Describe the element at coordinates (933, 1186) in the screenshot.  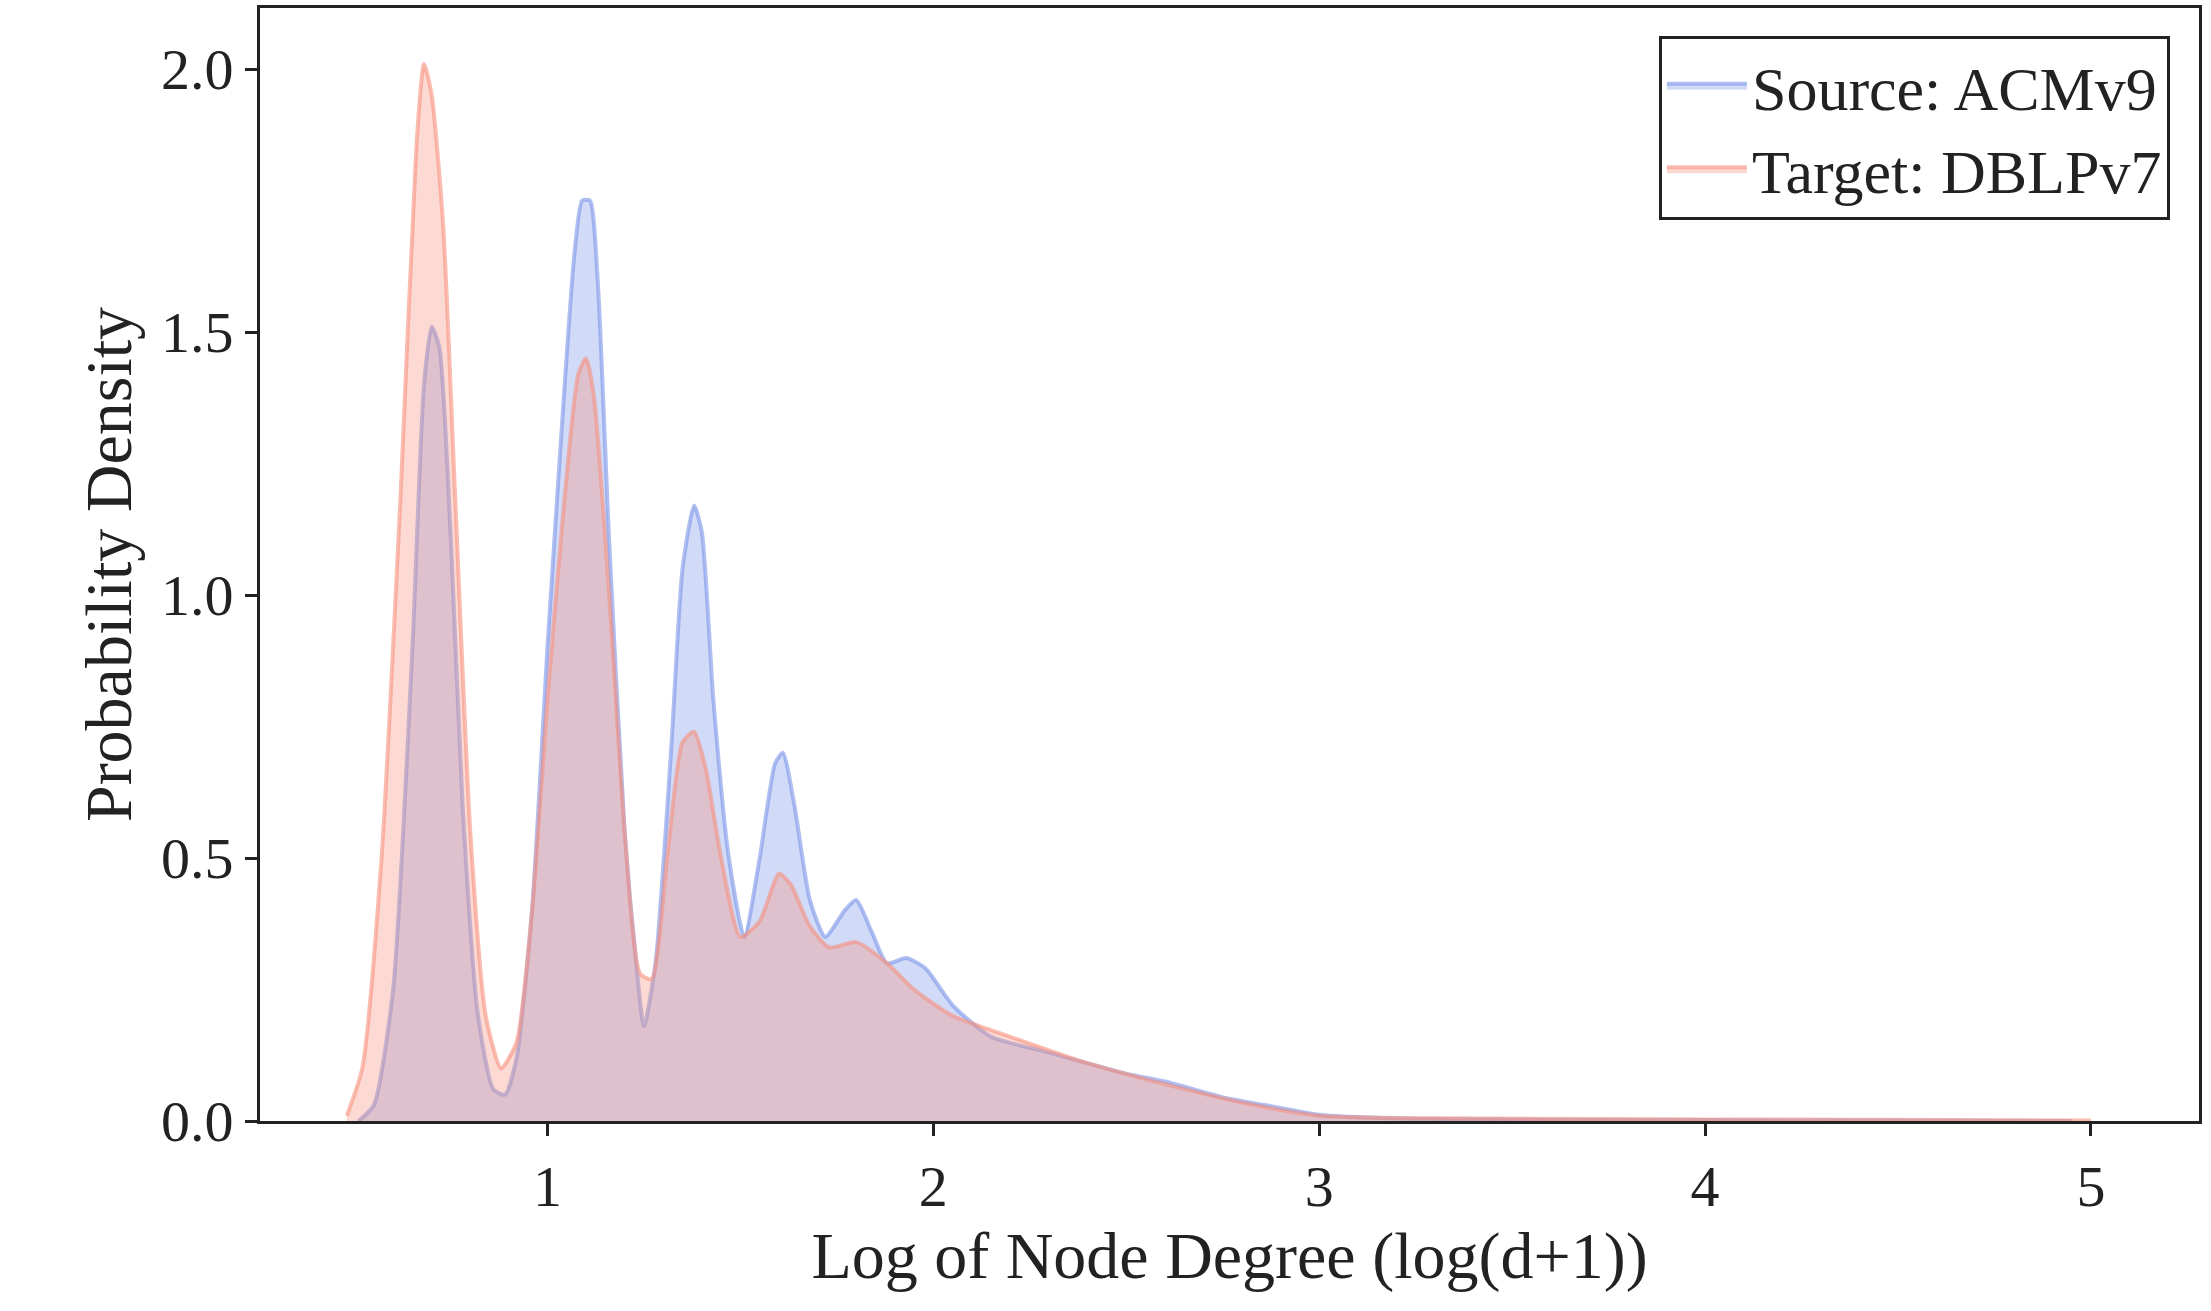
I see `x-tick-label: 2` at that location.